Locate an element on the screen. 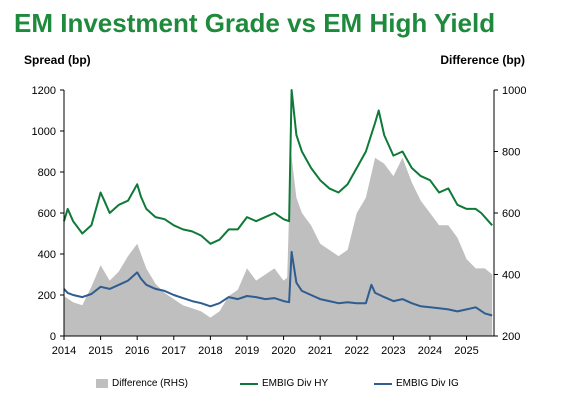 This screenshot has height=410, width=561. y-right-tick-label: 1000 is located at coordinates (514, 91).